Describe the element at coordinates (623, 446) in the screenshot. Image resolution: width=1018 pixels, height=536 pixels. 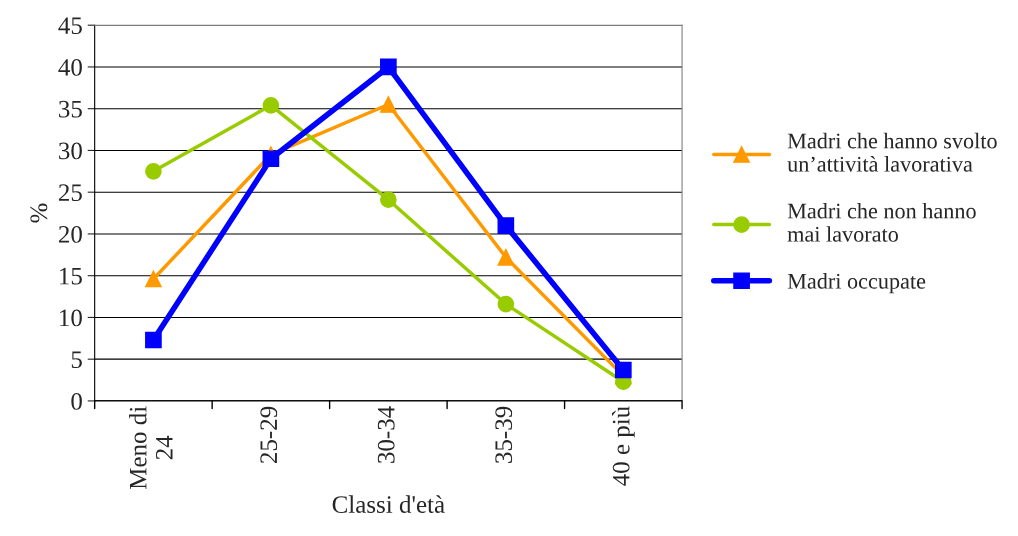
I see `x-tick-label: 40 e più` at that location.